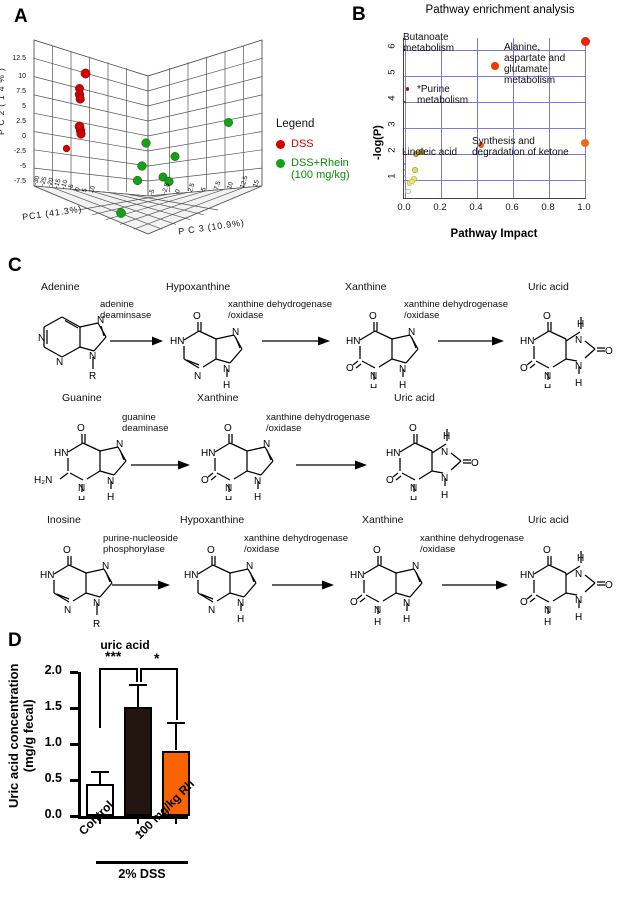 The height and width of the screenshot is (903, 629). I want to click on pca-3d-axes, so click(148, 137).